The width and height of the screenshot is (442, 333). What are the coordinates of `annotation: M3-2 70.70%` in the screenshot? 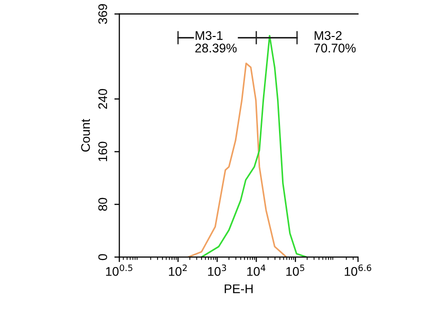 It's located at (335, 41).